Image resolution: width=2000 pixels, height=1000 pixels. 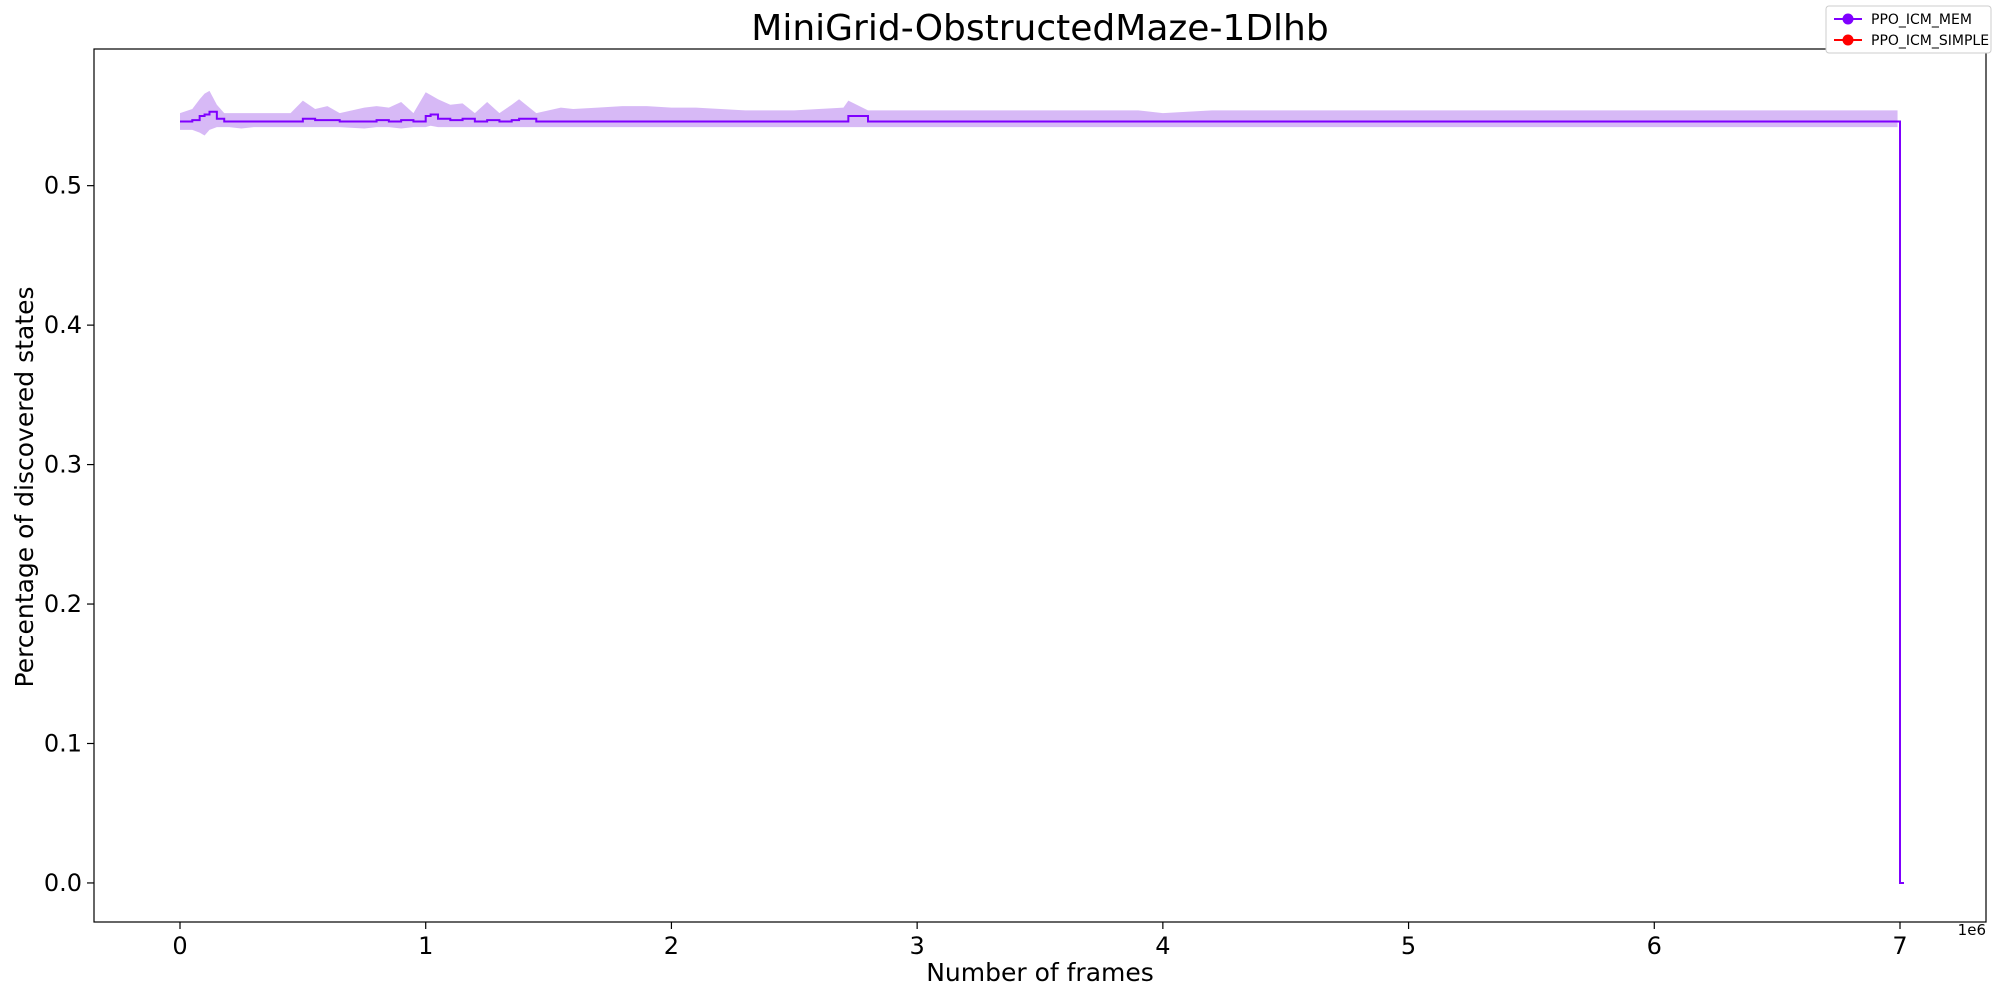 I want to click on x-tick-label: 6, so click(x=1654, y=946).